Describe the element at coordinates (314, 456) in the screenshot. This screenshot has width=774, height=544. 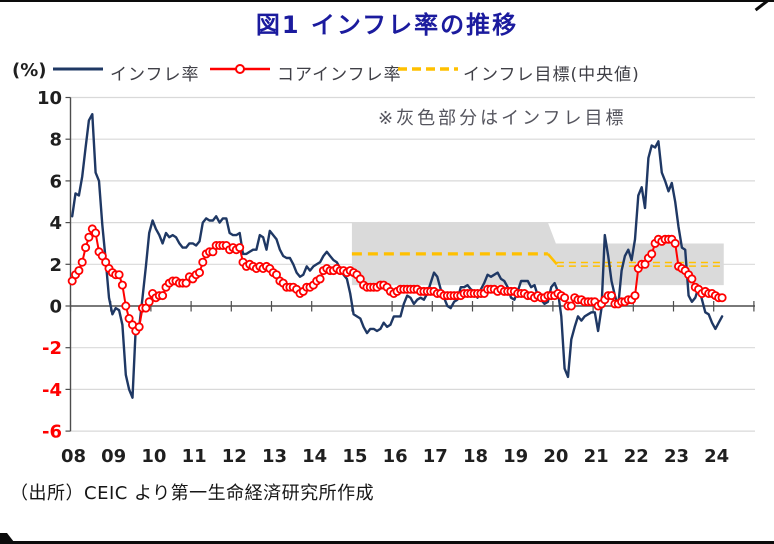
I see `x-axis-label: 14` at that location.